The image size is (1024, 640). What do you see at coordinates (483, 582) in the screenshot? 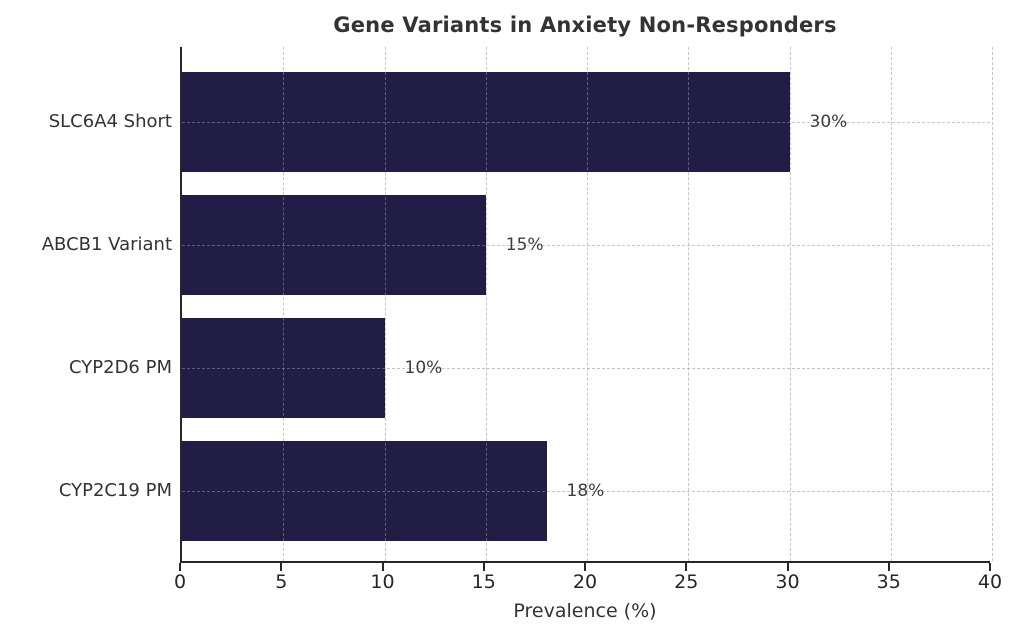
I see `x-tick-label: 15` at bounding box center [483, 582].